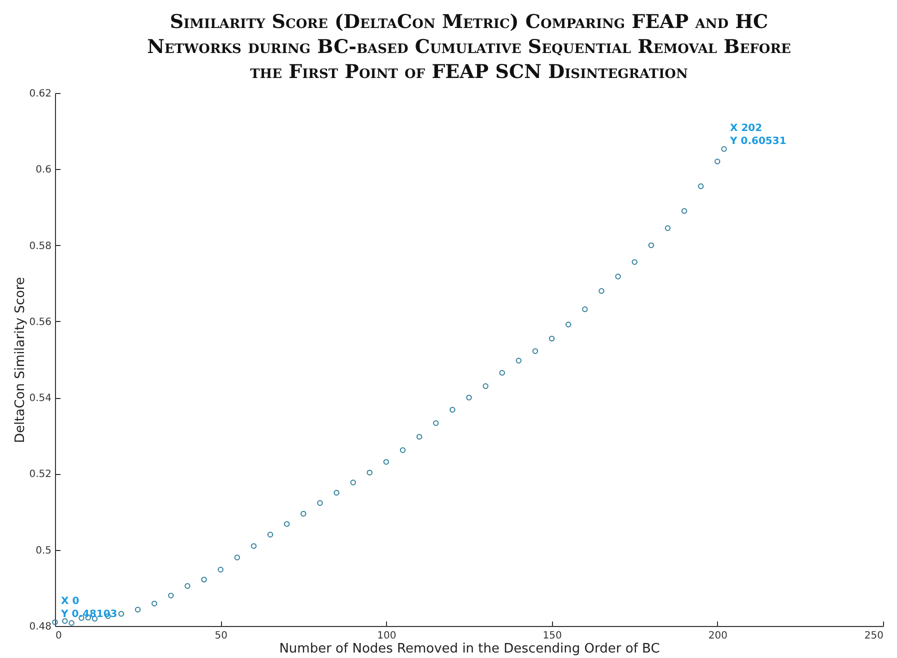 This screenshot has height=658, width=897. What do you see at coordinates (59, 636) in the screenshot?
I see `x-tick-label: 0` at bounding box center [59, 636].